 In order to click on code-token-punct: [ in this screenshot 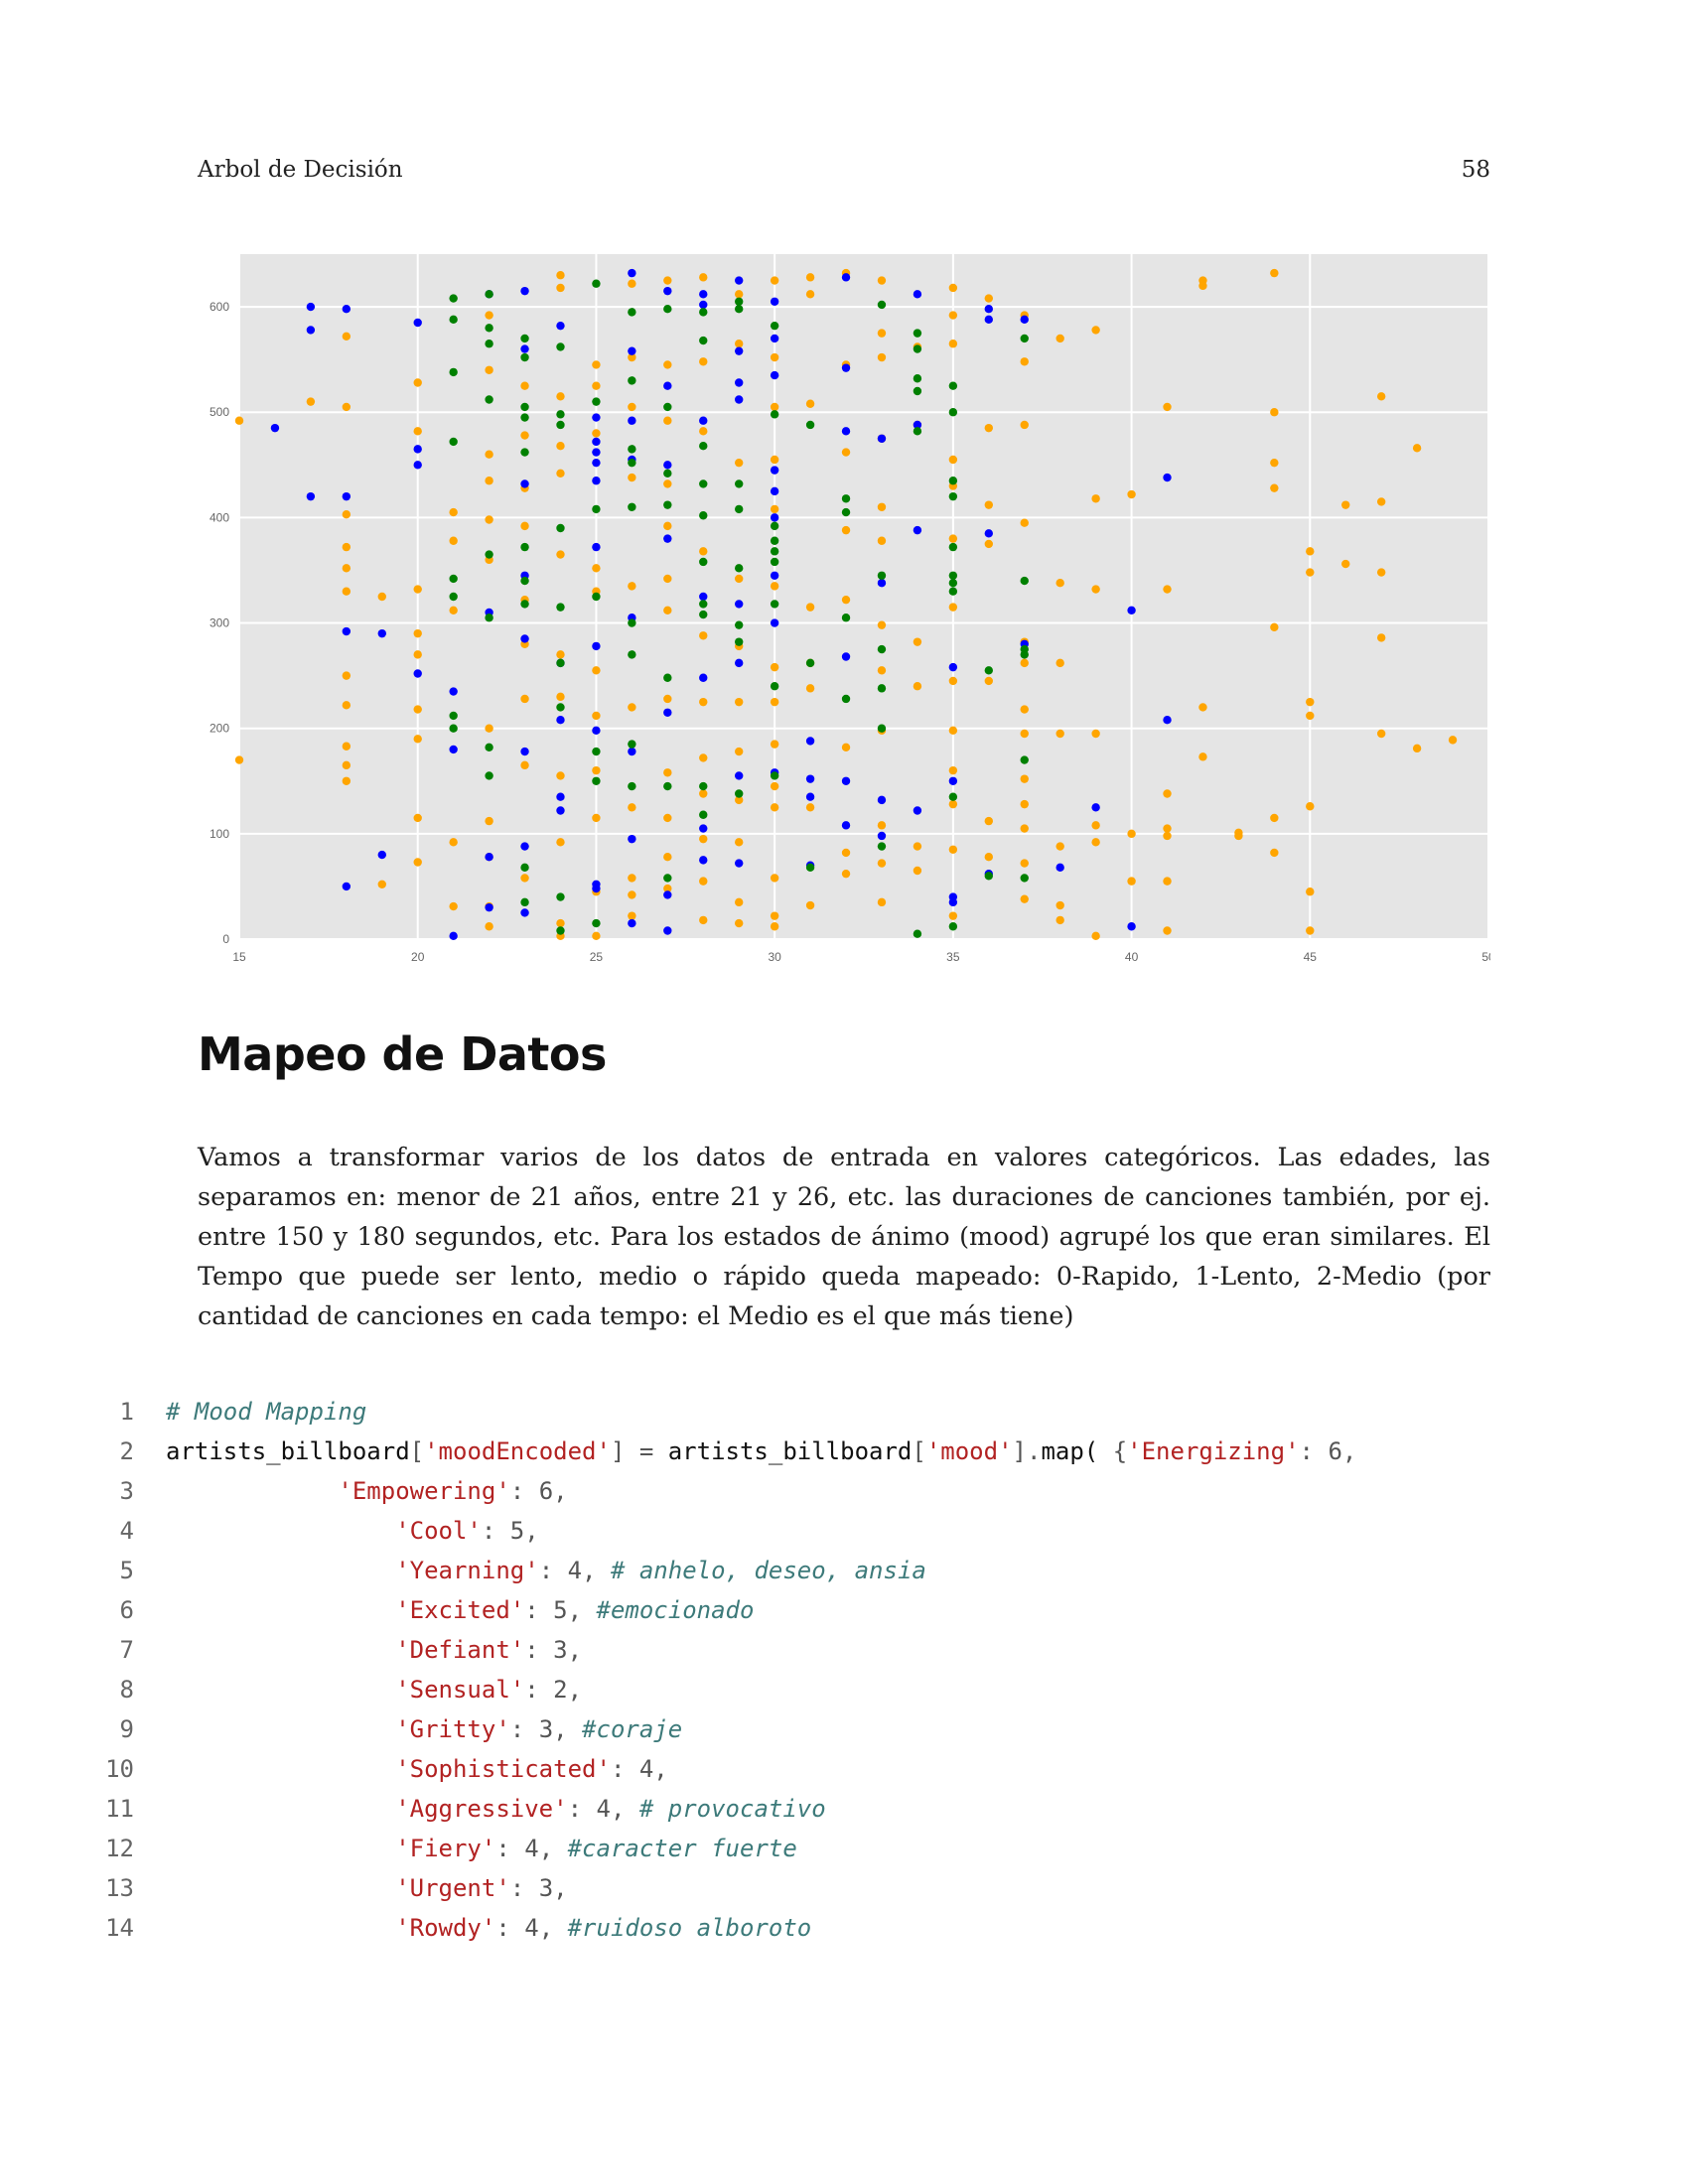, I will do `click(919, 1451)`.